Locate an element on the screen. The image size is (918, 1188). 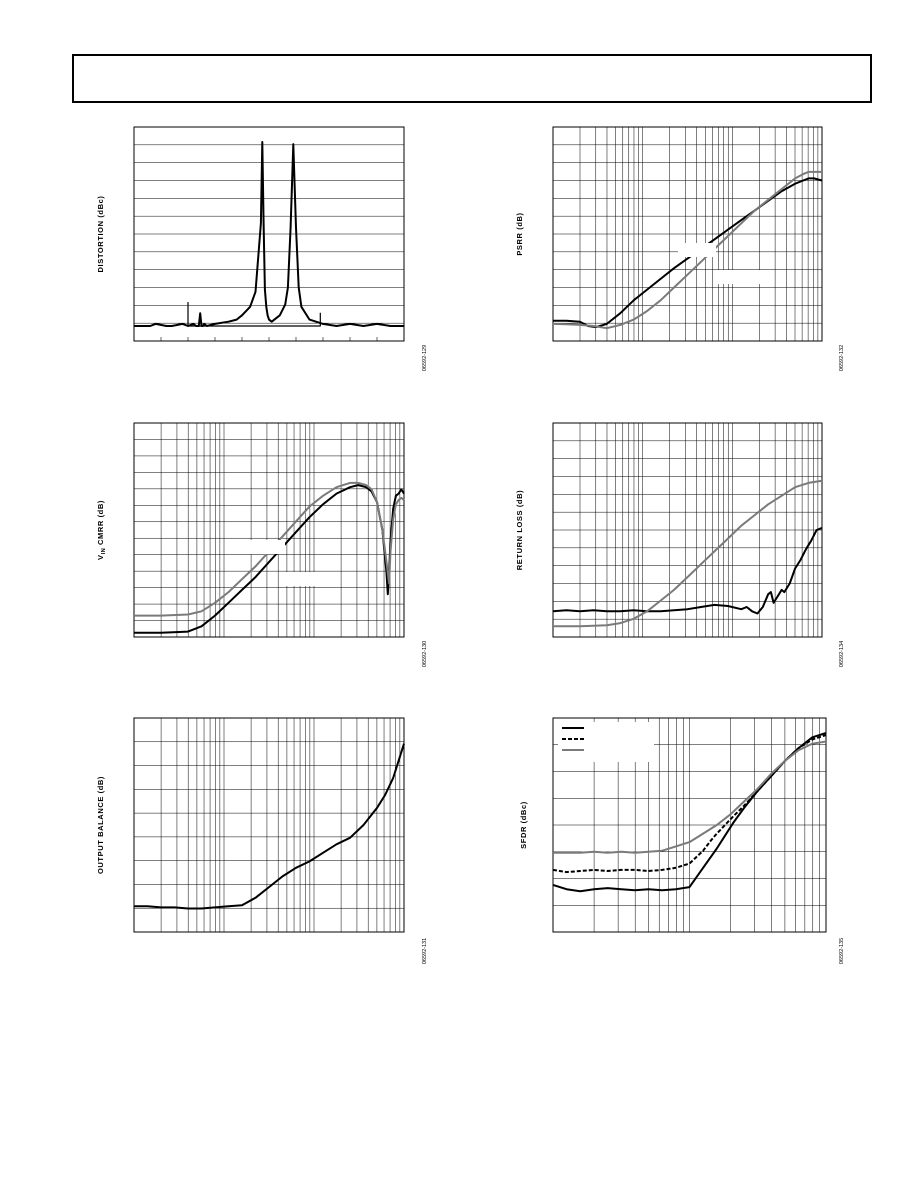
figure-id: 06592-135 is located at coordinates (842, 951).